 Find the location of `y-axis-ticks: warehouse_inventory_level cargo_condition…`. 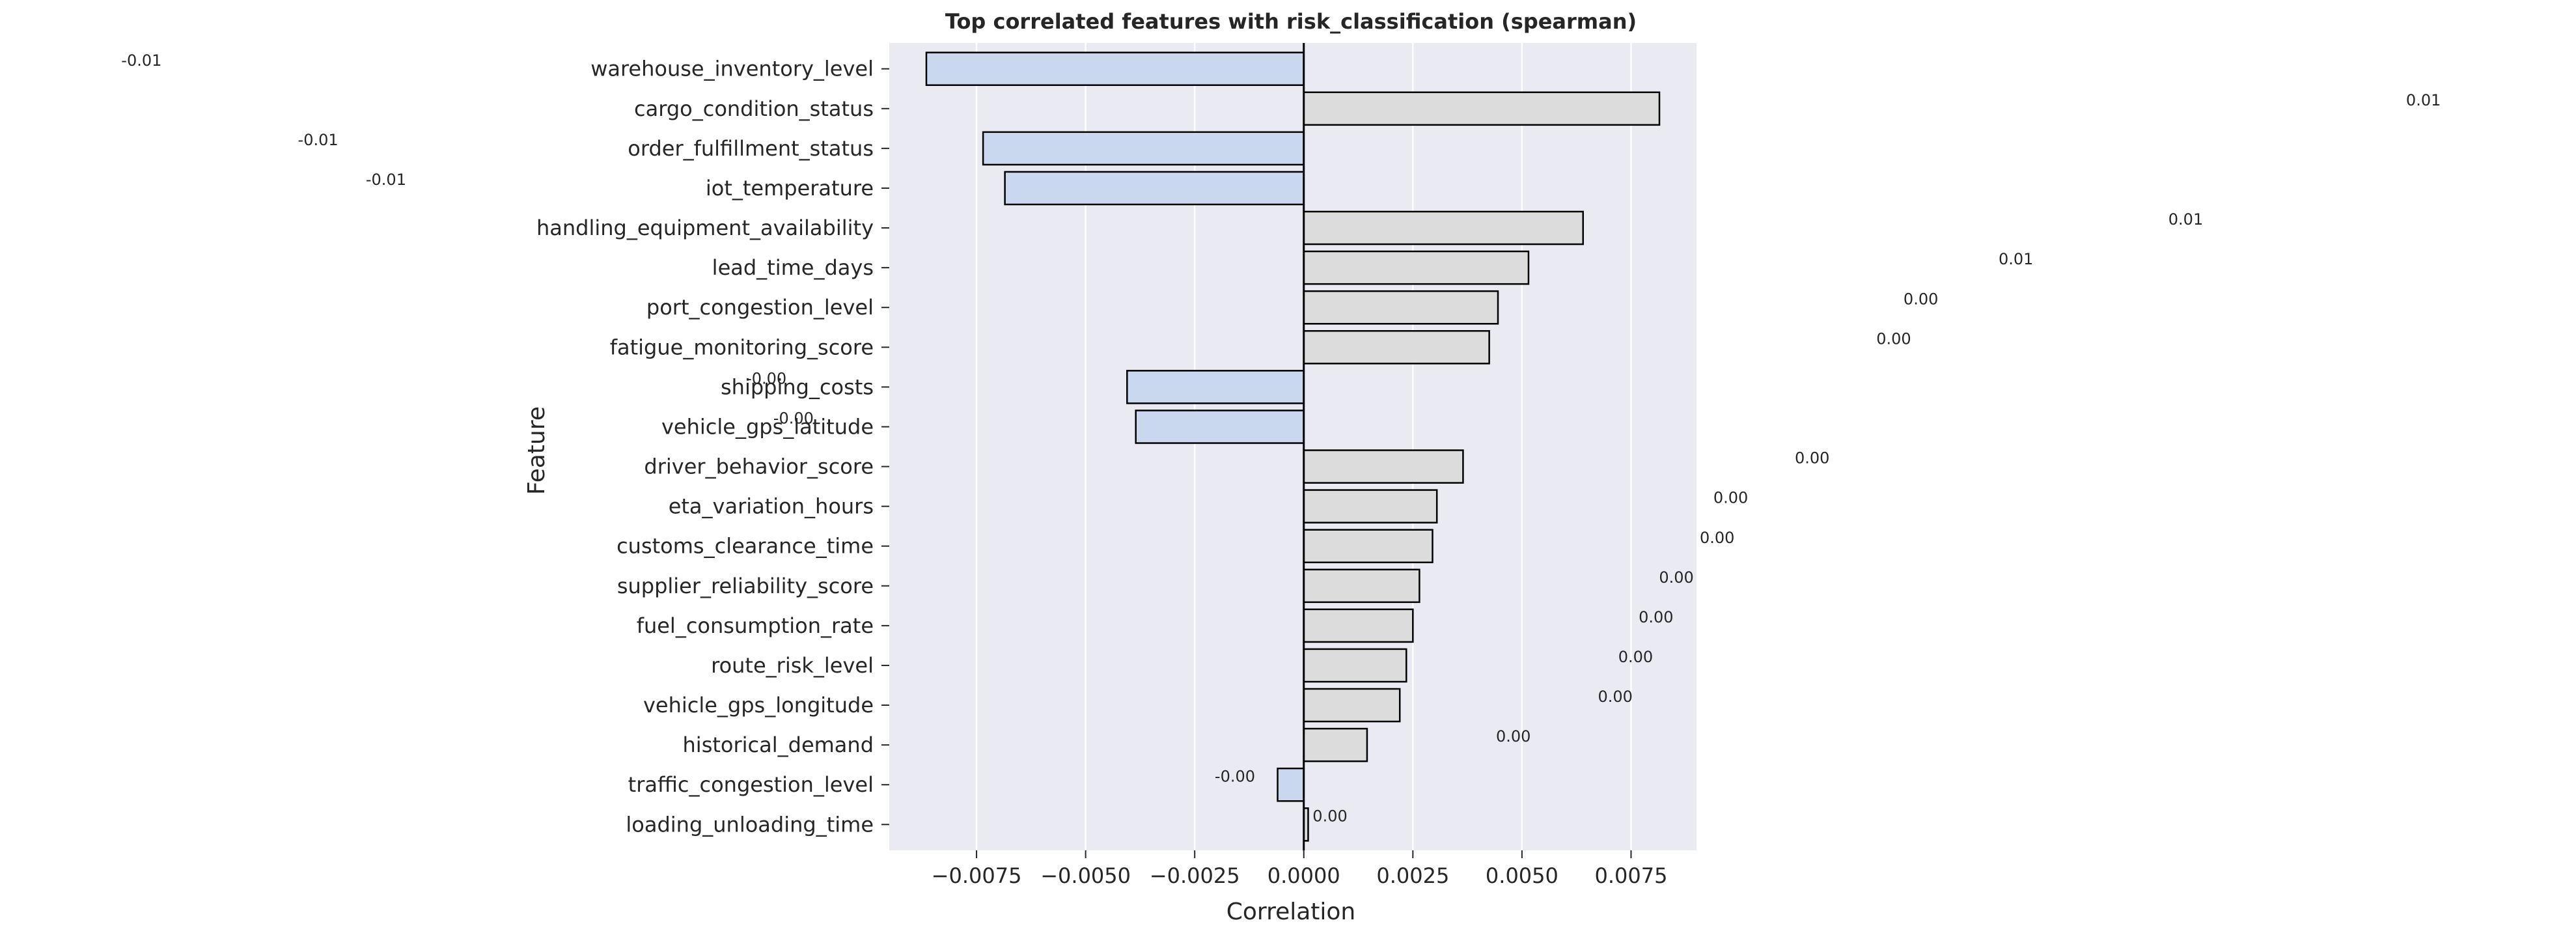

y-axis-ticks: warehouse_inventory_level cargo_condition… is located at coordinates (712, 447).